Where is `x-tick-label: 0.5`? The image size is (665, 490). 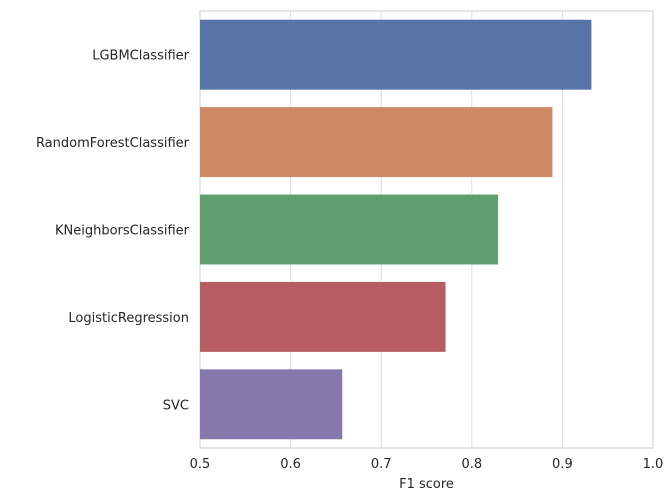
x-tick-label: 0.5 is located at coordinates (200, 464).